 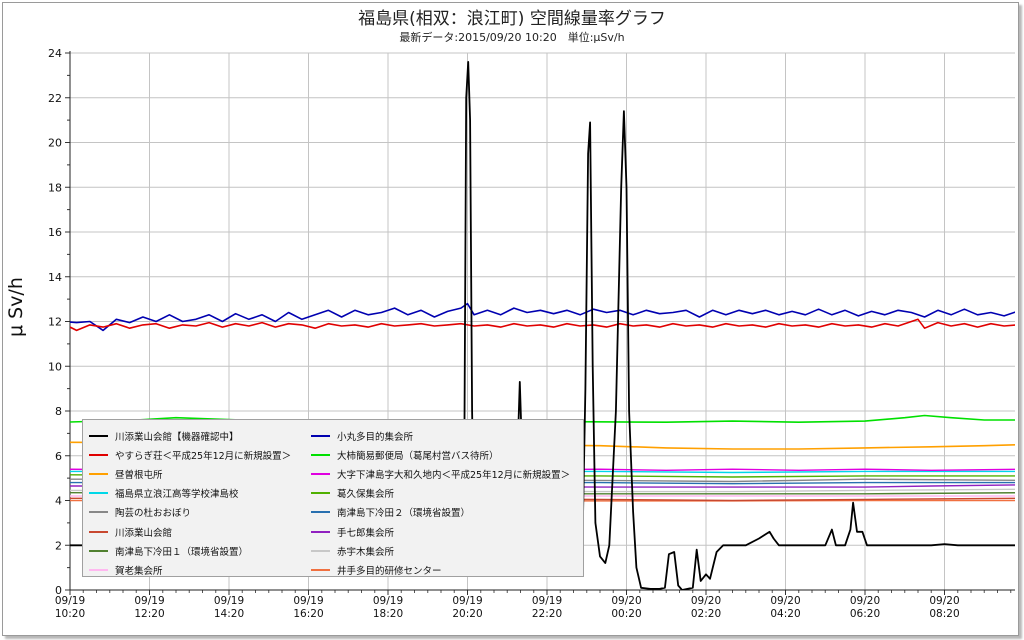 What do you see at coordinates (440, 493) in the screenshot?
I see `legend-item: 葛久保集会所` at bounding box center [440, 493].